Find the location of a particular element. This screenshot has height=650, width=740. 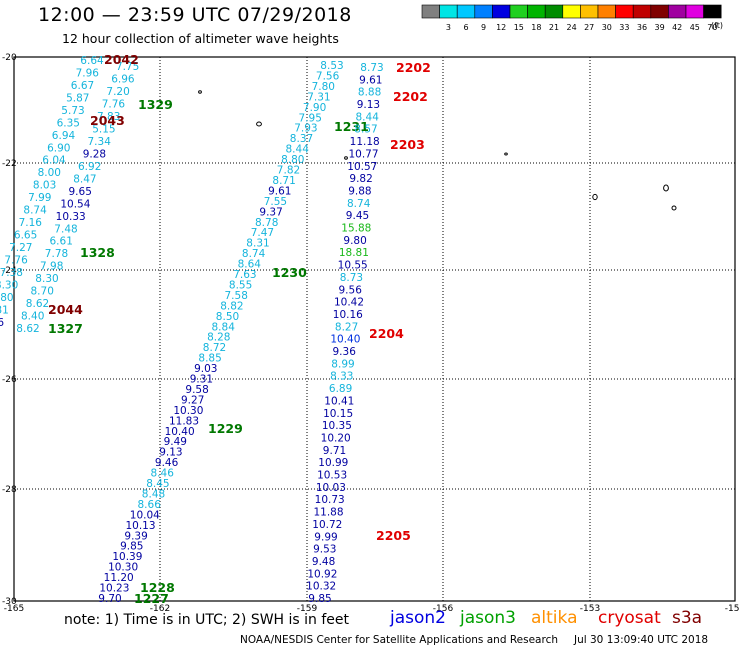

wave-height-value: 9.36 is located at coordinates (2, 323).